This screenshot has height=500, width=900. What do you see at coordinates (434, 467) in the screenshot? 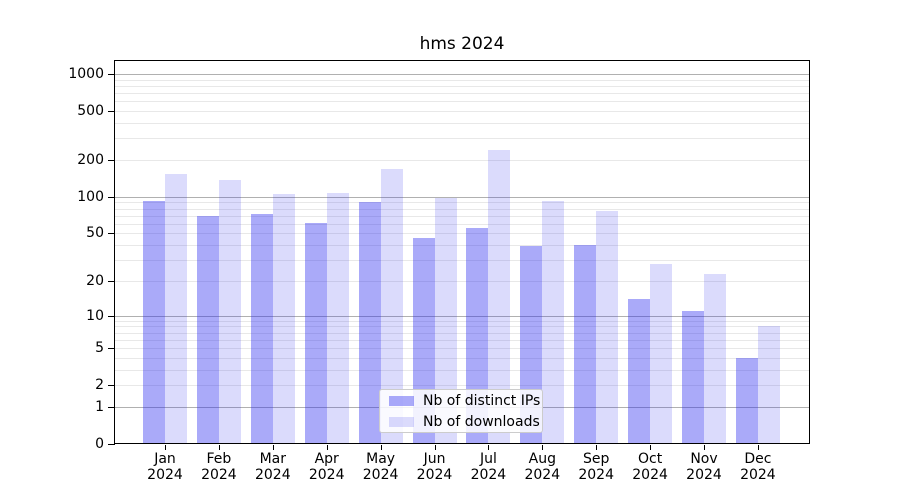
I see `x-tick-label: Jun 2024` at bounding box center [434, 467].